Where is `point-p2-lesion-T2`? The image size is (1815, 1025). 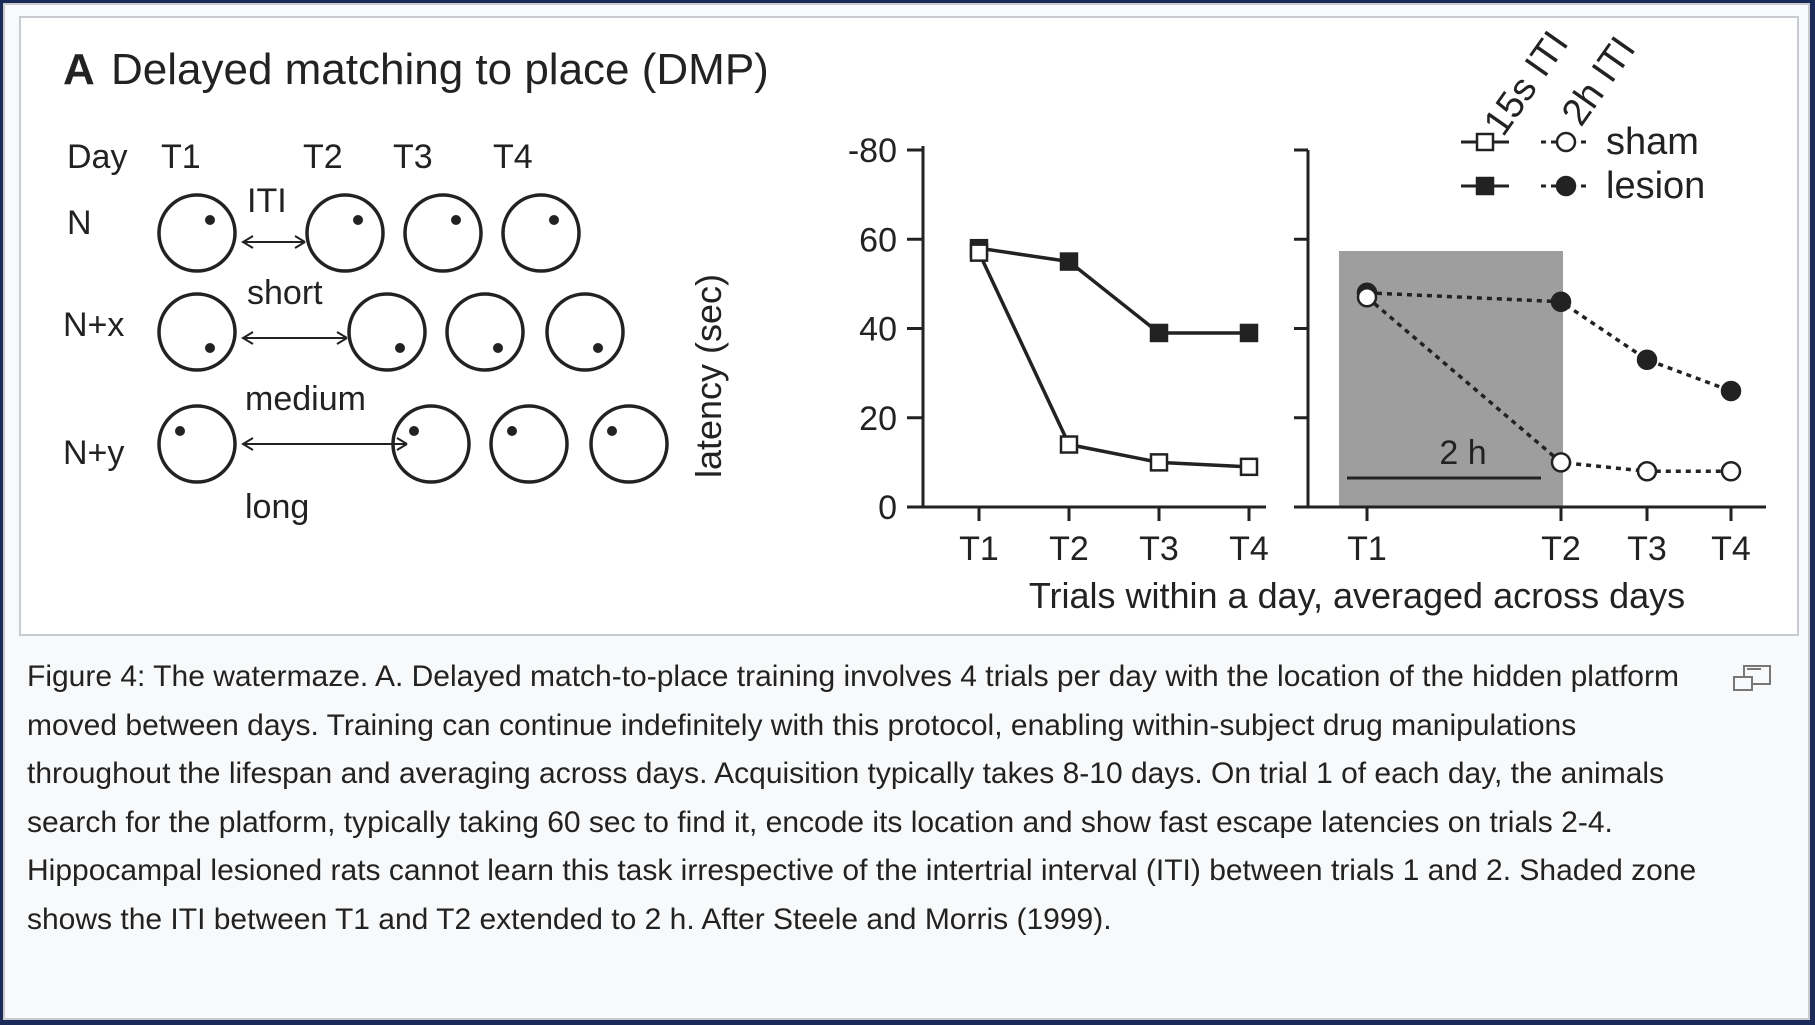
point-p2-lesion-T2 is located at coordinates (1561, 301).